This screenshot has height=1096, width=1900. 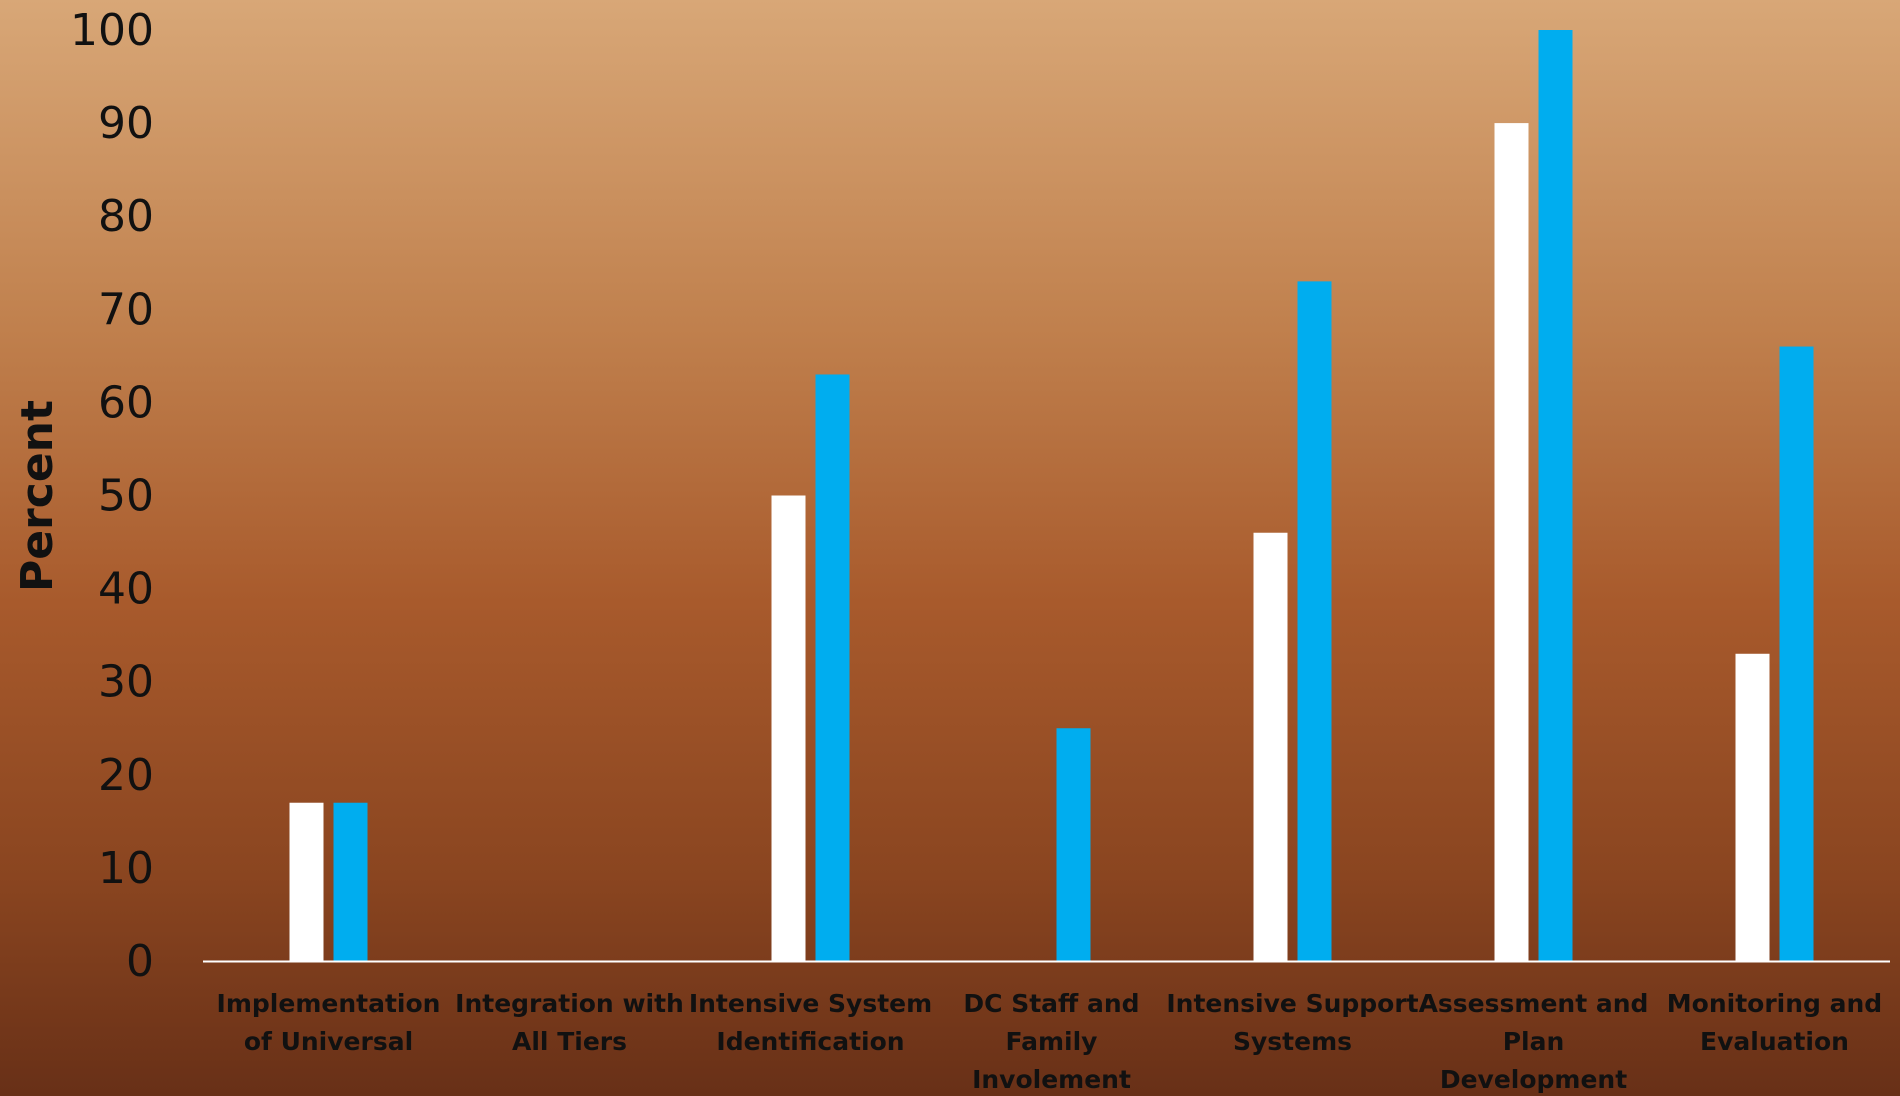 What do you see at coordinates (126, 589) in the screenshot?
I see `y-tick-label: 40` at bounding box center [126, 589].